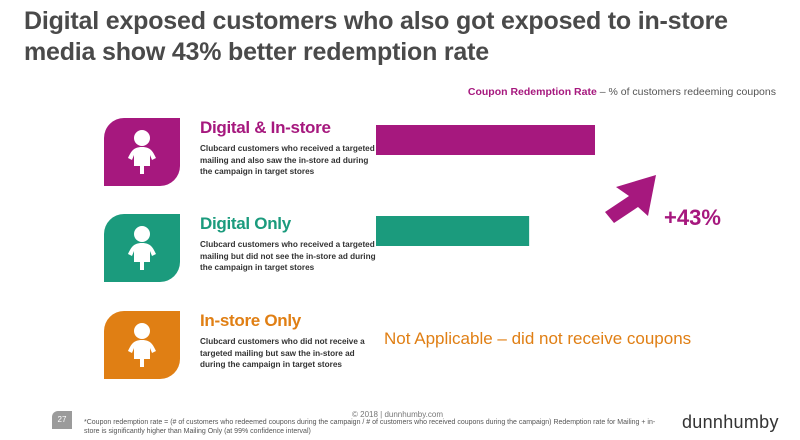  What do you see at coordinates (62, 420) in the screenshot?
I see `page-number: 27` at bounding box center [62, 420].